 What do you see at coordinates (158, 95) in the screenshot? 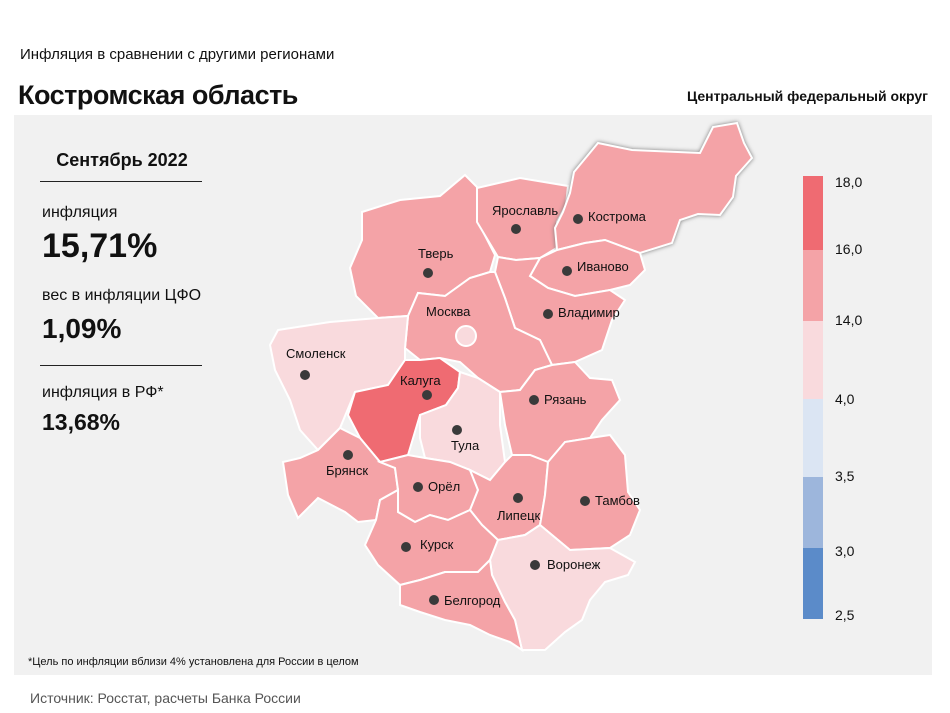
I see `page-title: Костромская область` at bounding box center [158, 95].